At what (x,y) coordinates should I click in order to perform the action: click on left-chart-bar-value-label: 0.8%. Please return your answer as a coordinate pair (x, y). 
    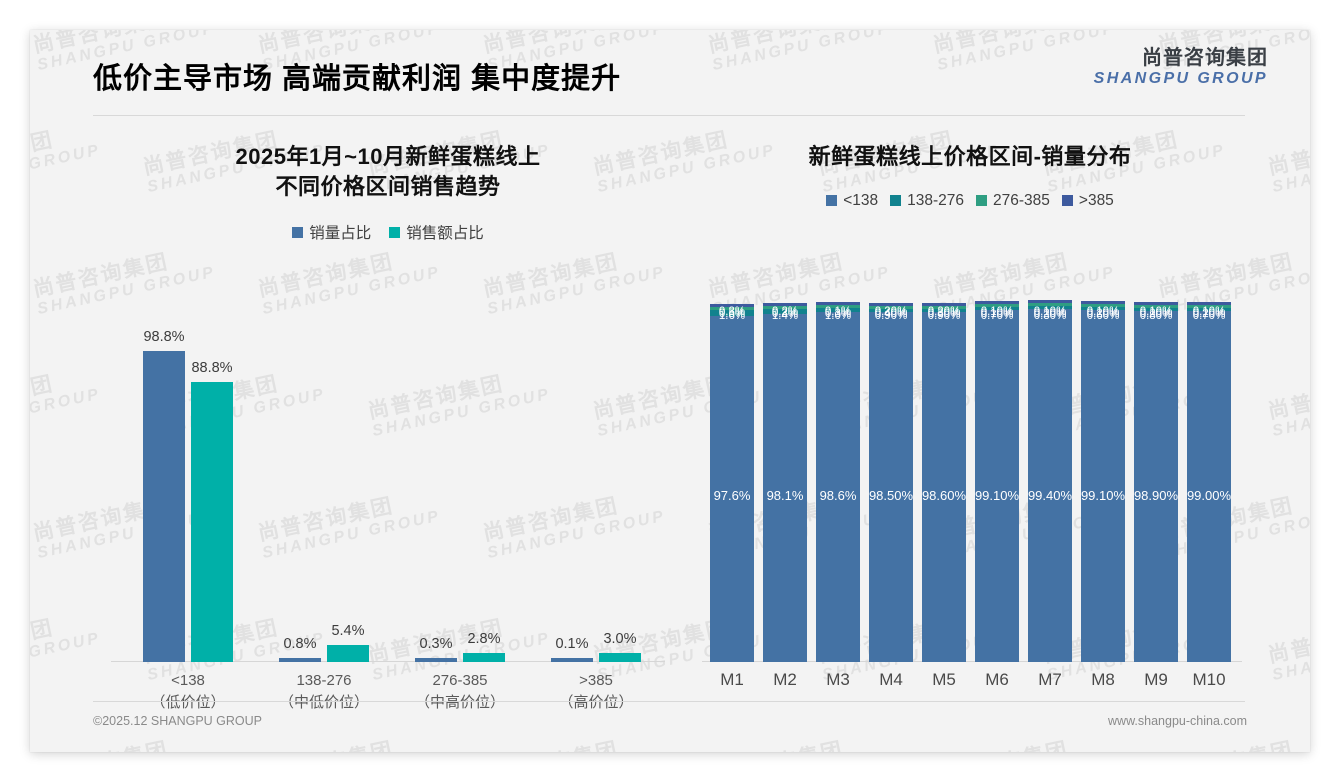
    Looking at the image, I should click on (300, 644).